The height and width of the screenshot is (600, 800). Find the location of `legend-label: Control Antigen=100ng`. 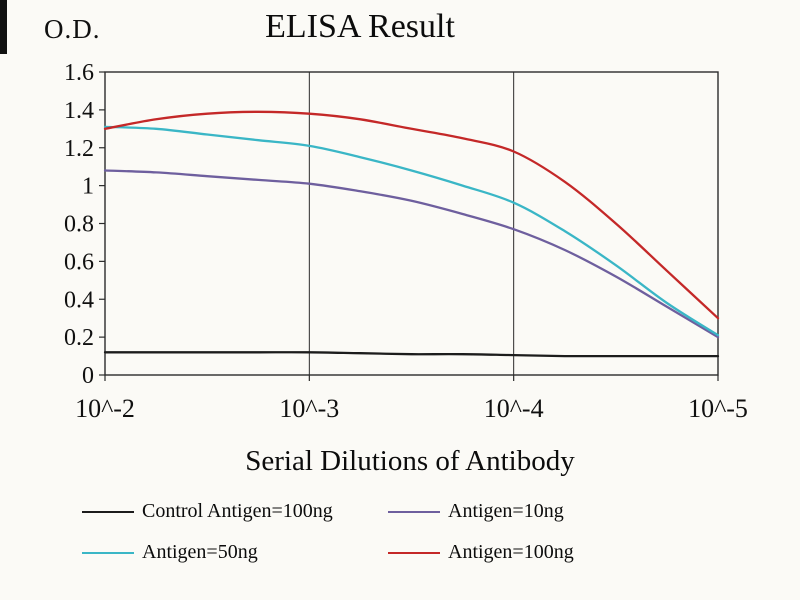

legend-label: Control Antigen=100ng is located at coordinates (237, 511).